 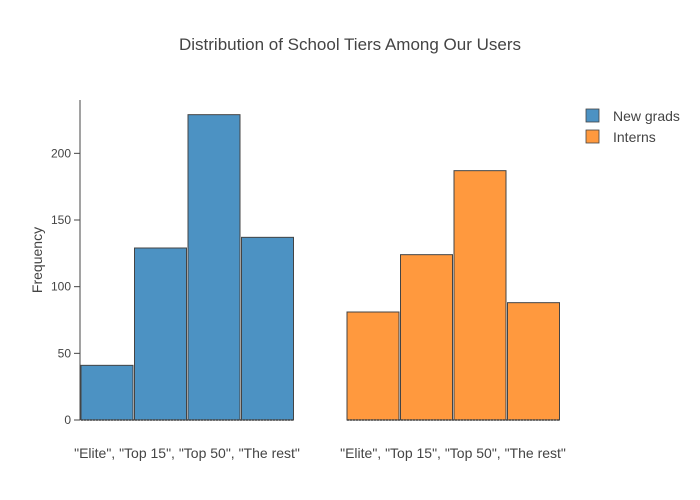 I want to click on legend-item-label: New grads, so click(x=646, y=116).